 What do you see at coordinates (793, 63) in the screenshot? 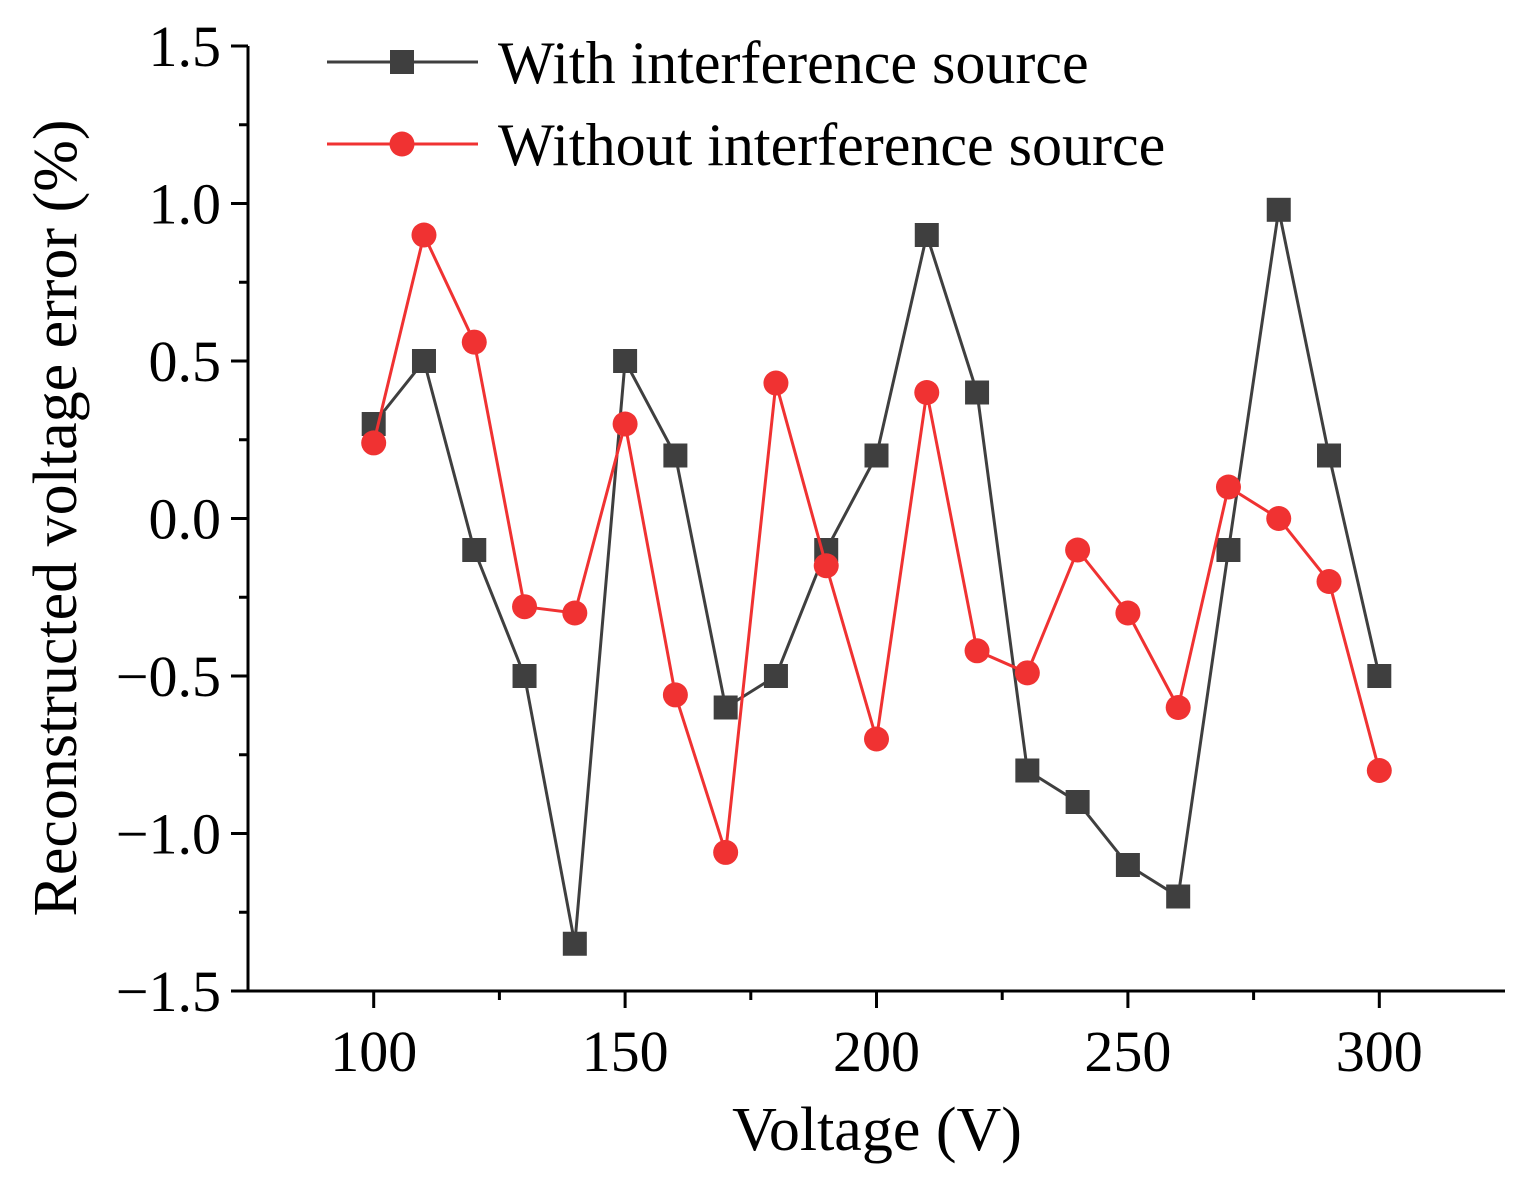
I see `legend-label: With interference source` at bounding box center [793, 63].